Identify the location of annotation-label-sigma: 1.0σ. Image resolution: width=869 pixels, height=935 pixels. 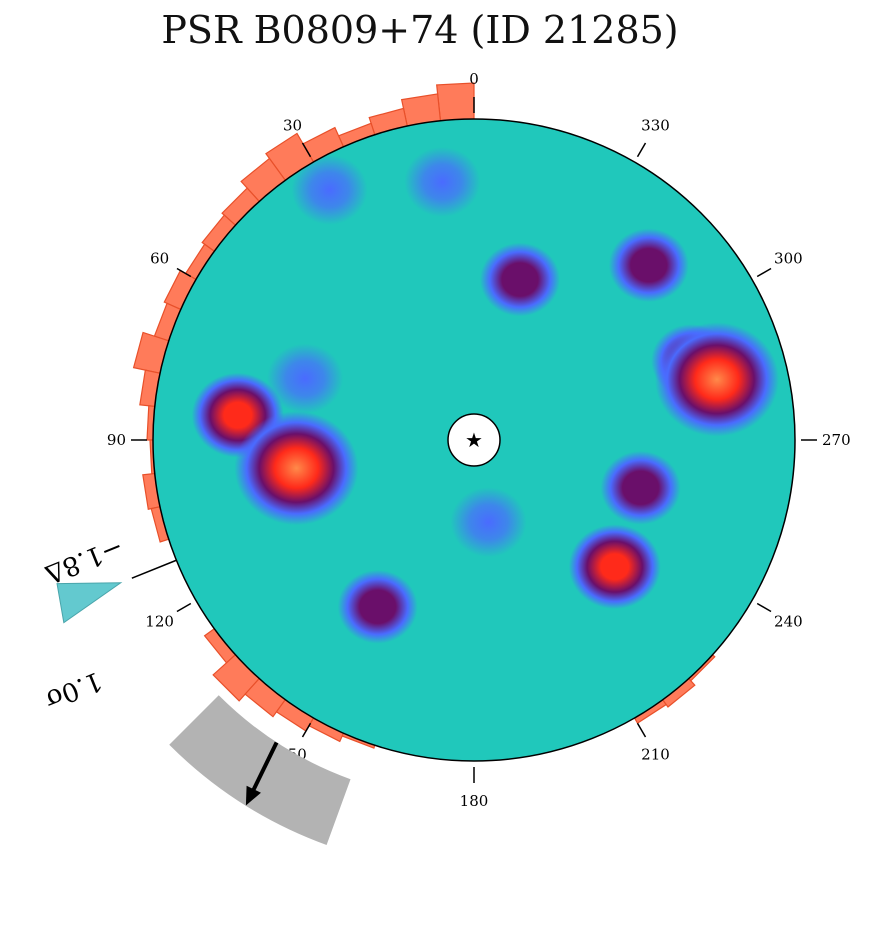
(73, 690).